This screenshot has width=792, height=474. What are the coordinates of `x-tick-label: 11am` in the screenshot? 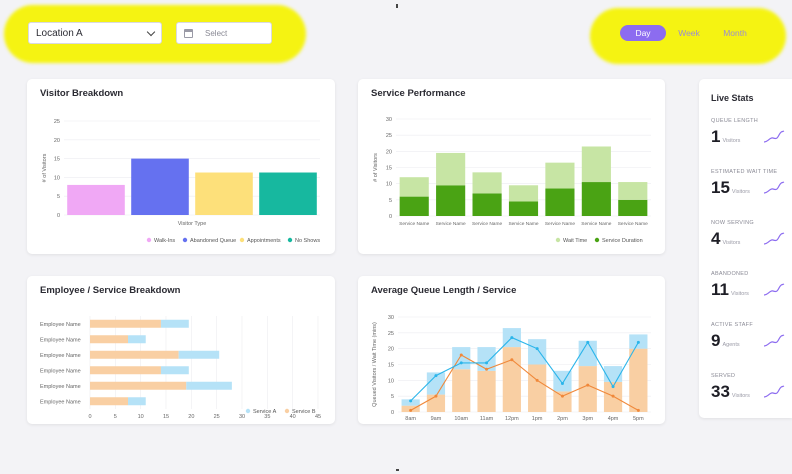 It's located at (487, 419).